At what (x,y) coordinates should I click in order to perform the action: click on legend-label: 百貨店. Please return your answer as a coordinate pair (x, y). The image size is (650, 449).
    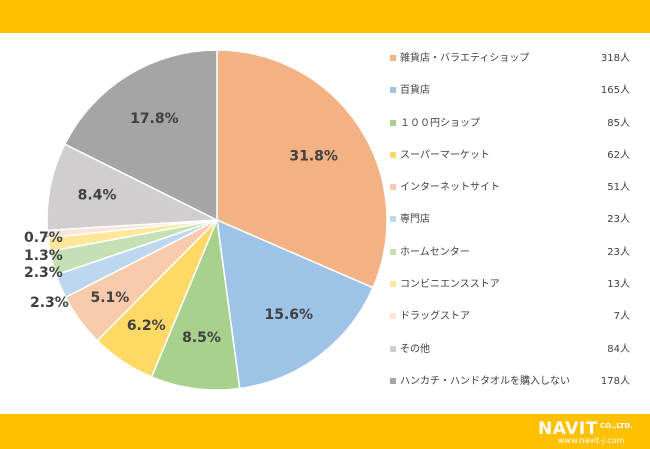
    Looking at the image, I should click on (415, 91).